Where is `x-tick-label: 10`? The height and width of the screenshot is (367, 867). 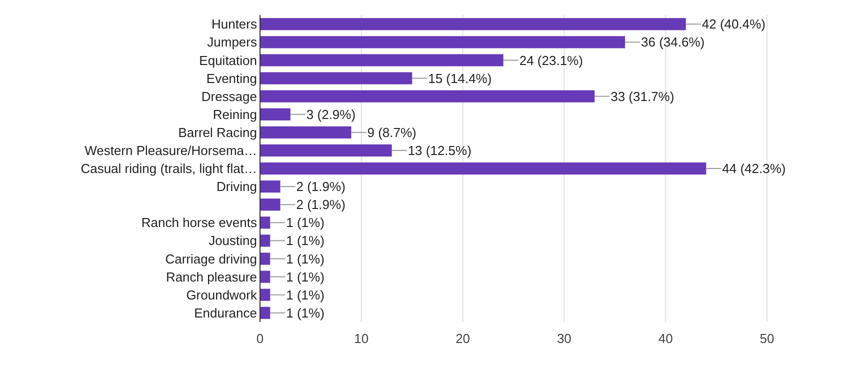
x-tick-label: 10 is located at coordinates (361, 338).